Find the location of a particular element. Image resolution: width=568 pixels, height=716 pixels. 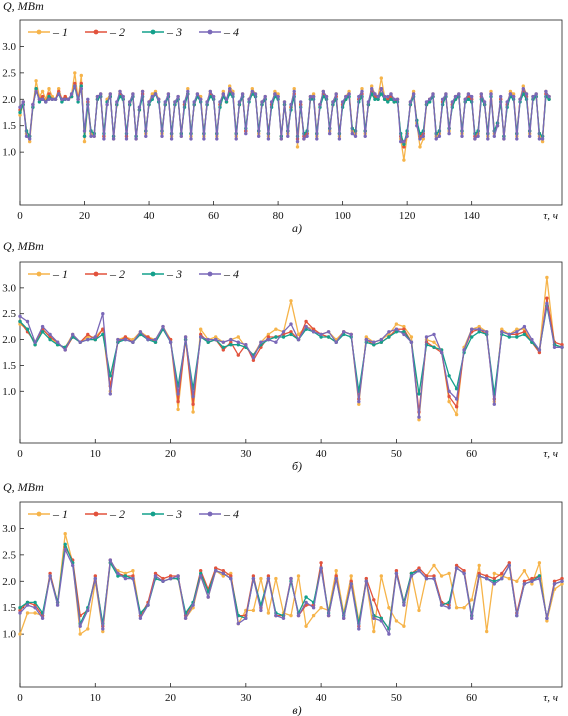

x-tick-label: 0 is located at coordinates (20, 698).